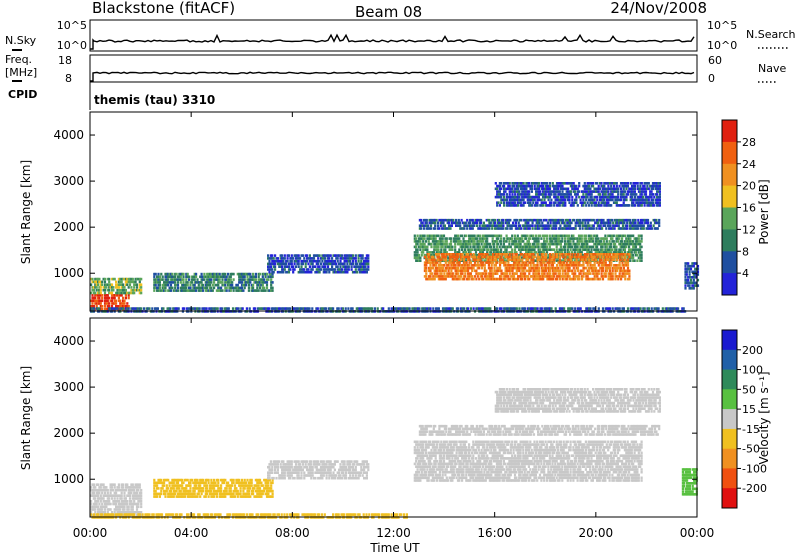 The image size is (800, 558). Describe the element at coordinates (68, 433) in the screenshot. I see `velocity-ytick-label: 2000` at that location.